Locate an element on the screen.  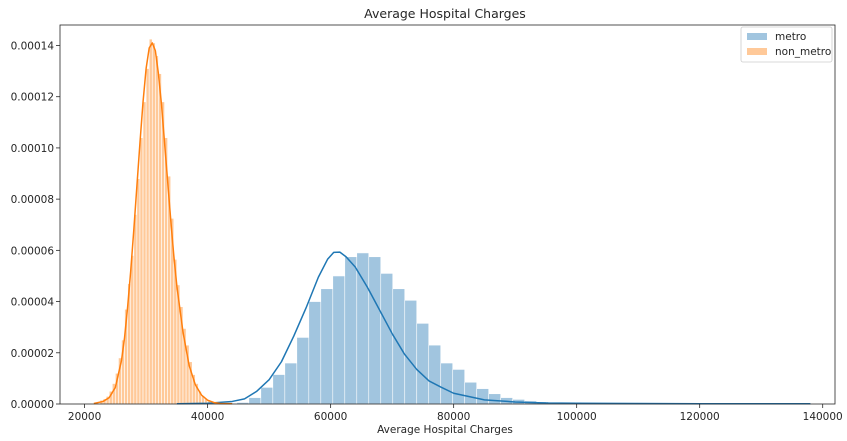
chart-title: Average Hospital Charges is located at coordinates (445, 13).